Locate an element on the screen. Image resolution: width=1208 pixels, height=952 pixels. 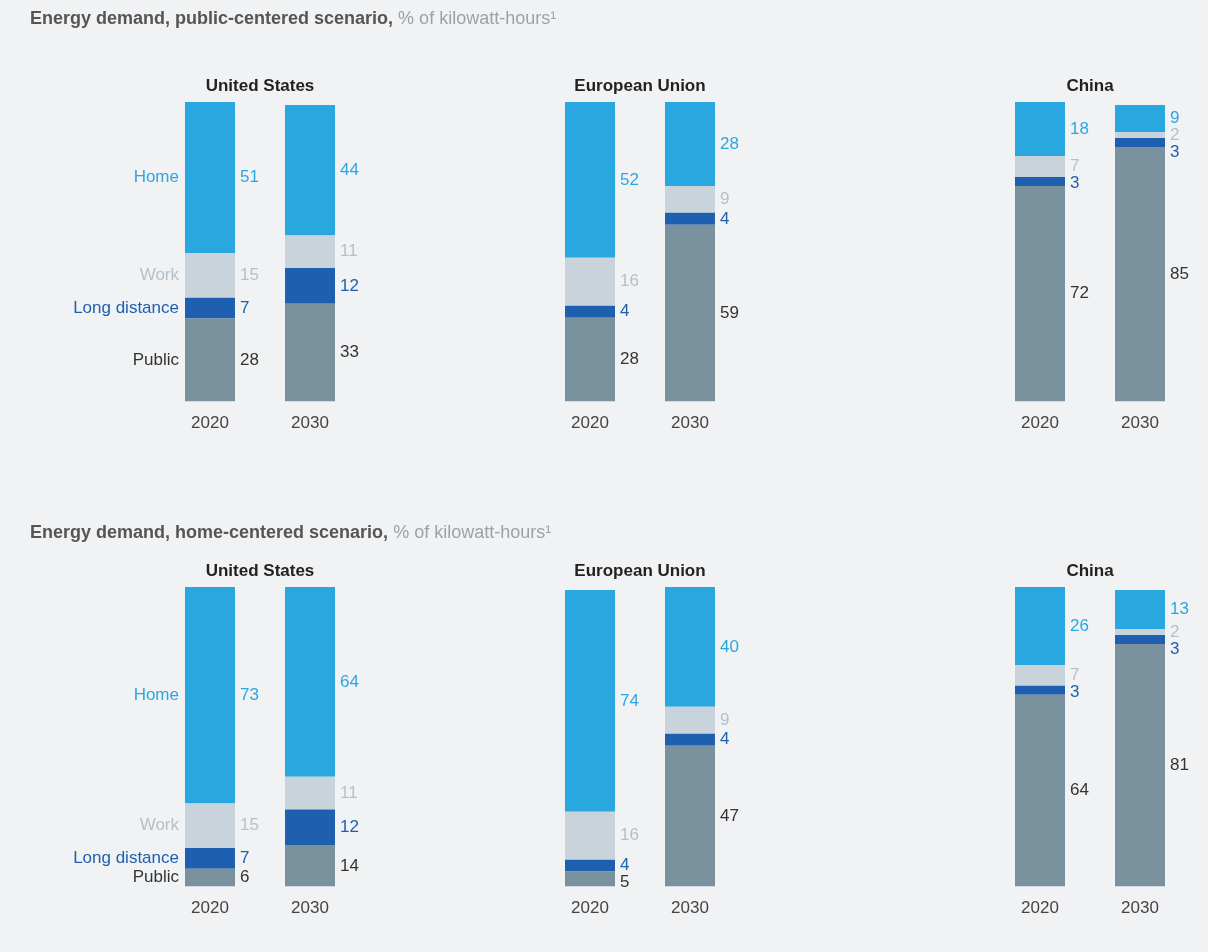
data-label: 73 is located at coordinates (249, 694).